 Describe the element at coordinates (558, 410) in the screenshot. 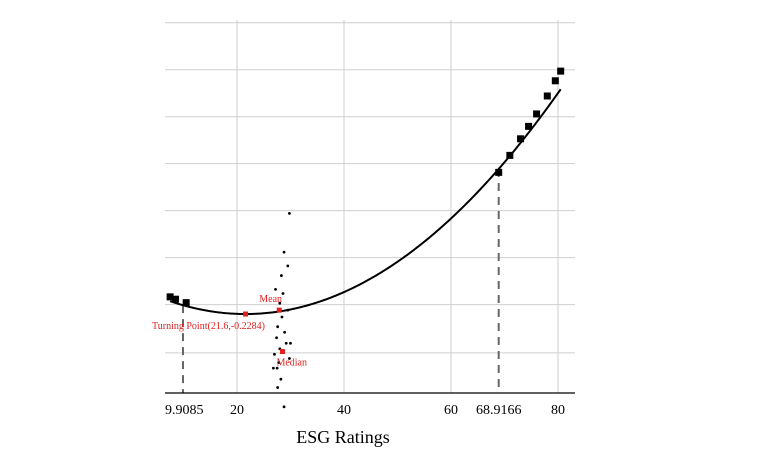

I see `x-tick-label: 80` at that location.